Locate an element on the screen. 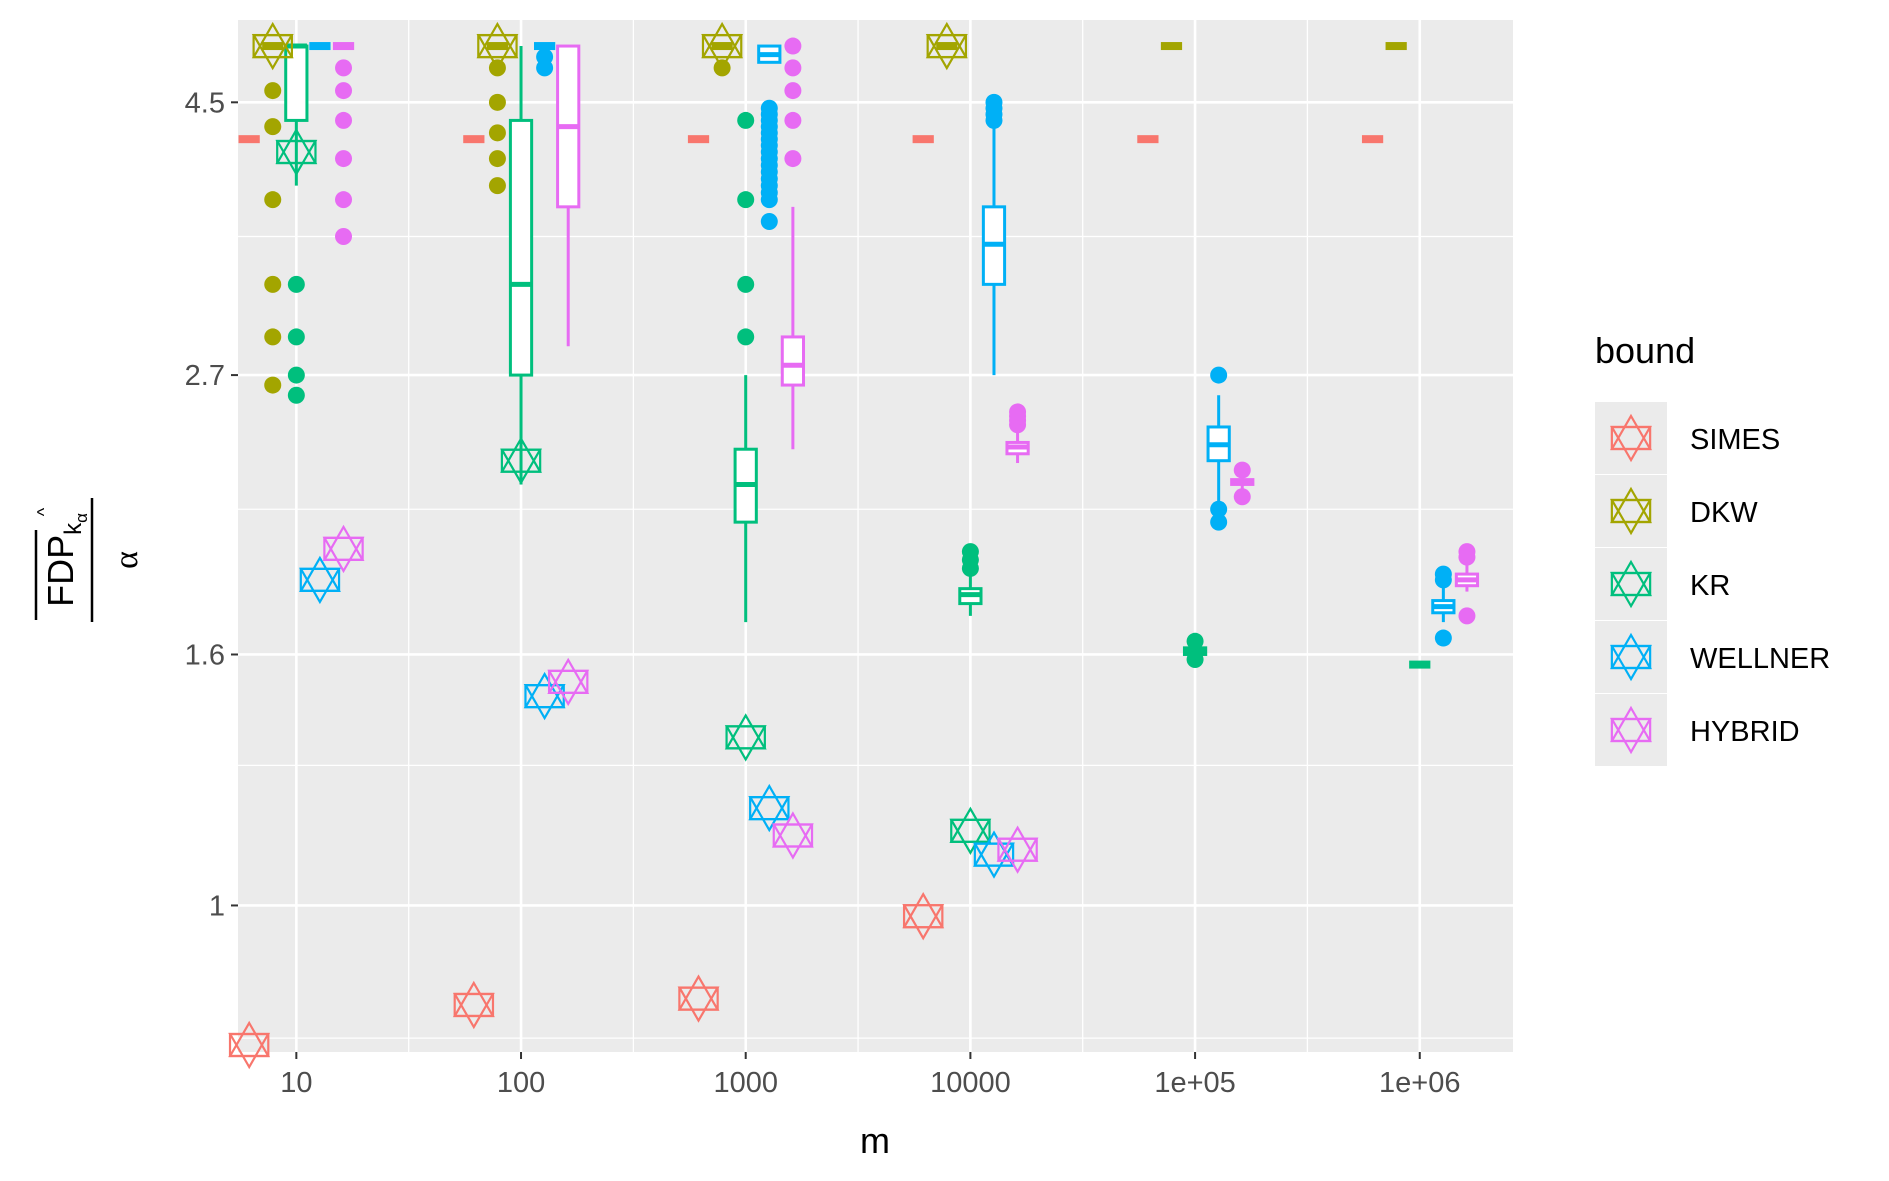  legend-label: SIMES is located at coordinates (1735, 440).